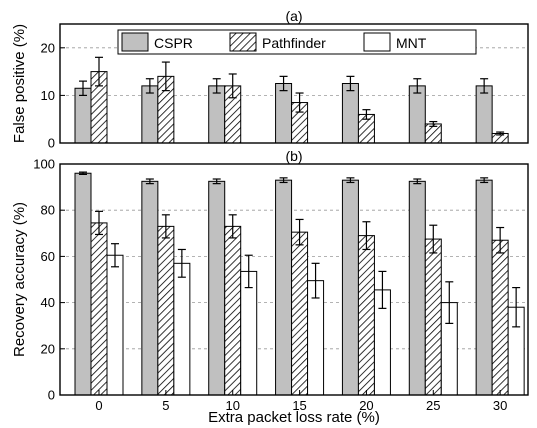  What do you see at coordinates (173, 43) in the screenshot?
I see `legend-label: CSPR` at bounding box center [173, 43].